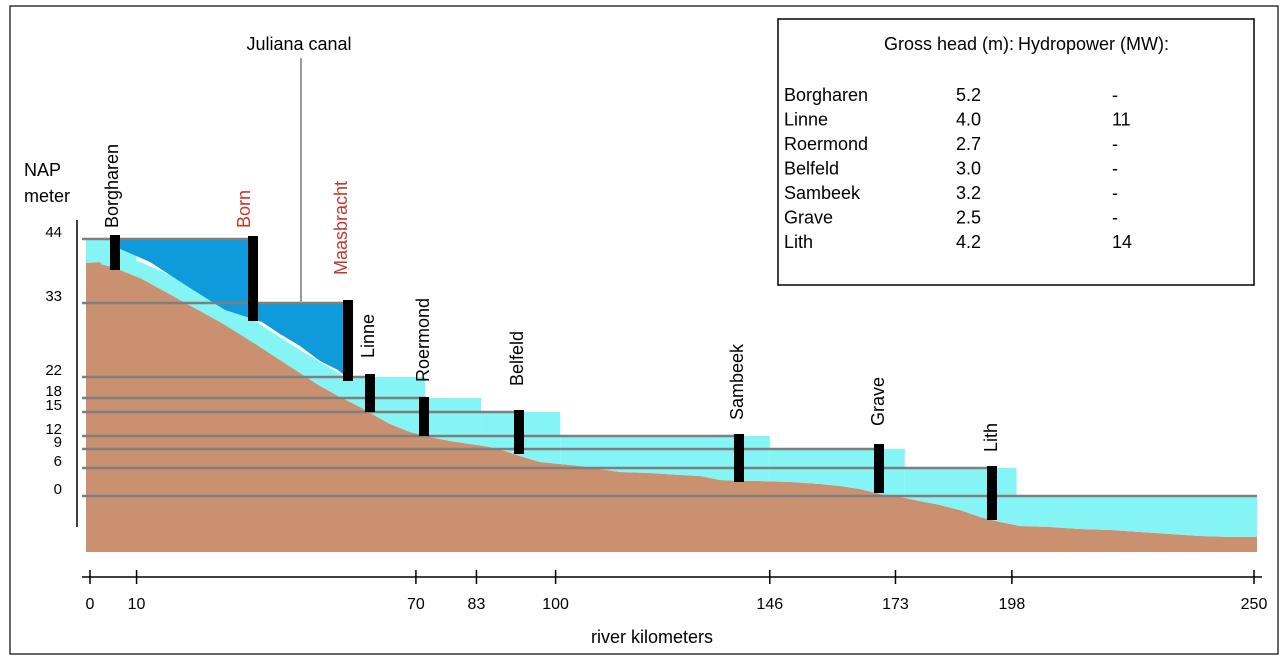 The height and width of the screenshot is (659, 1282). I want to click on x-tick-label-250: 250, so click(1254, 604).